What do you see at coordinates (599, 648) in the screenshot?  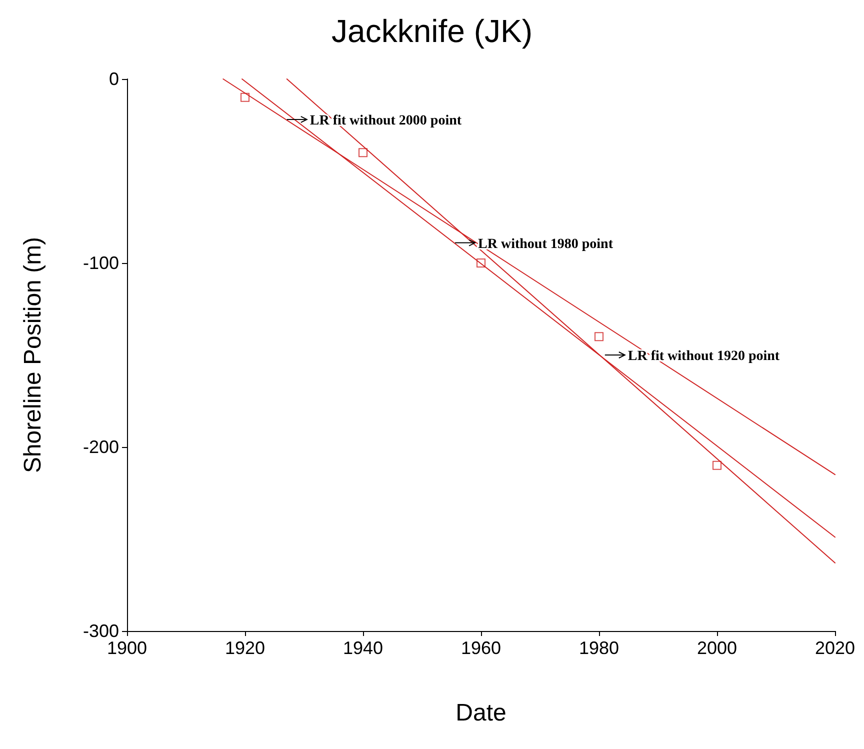 I see `x-tick-label: 1980` at bounding box center [599, 648].